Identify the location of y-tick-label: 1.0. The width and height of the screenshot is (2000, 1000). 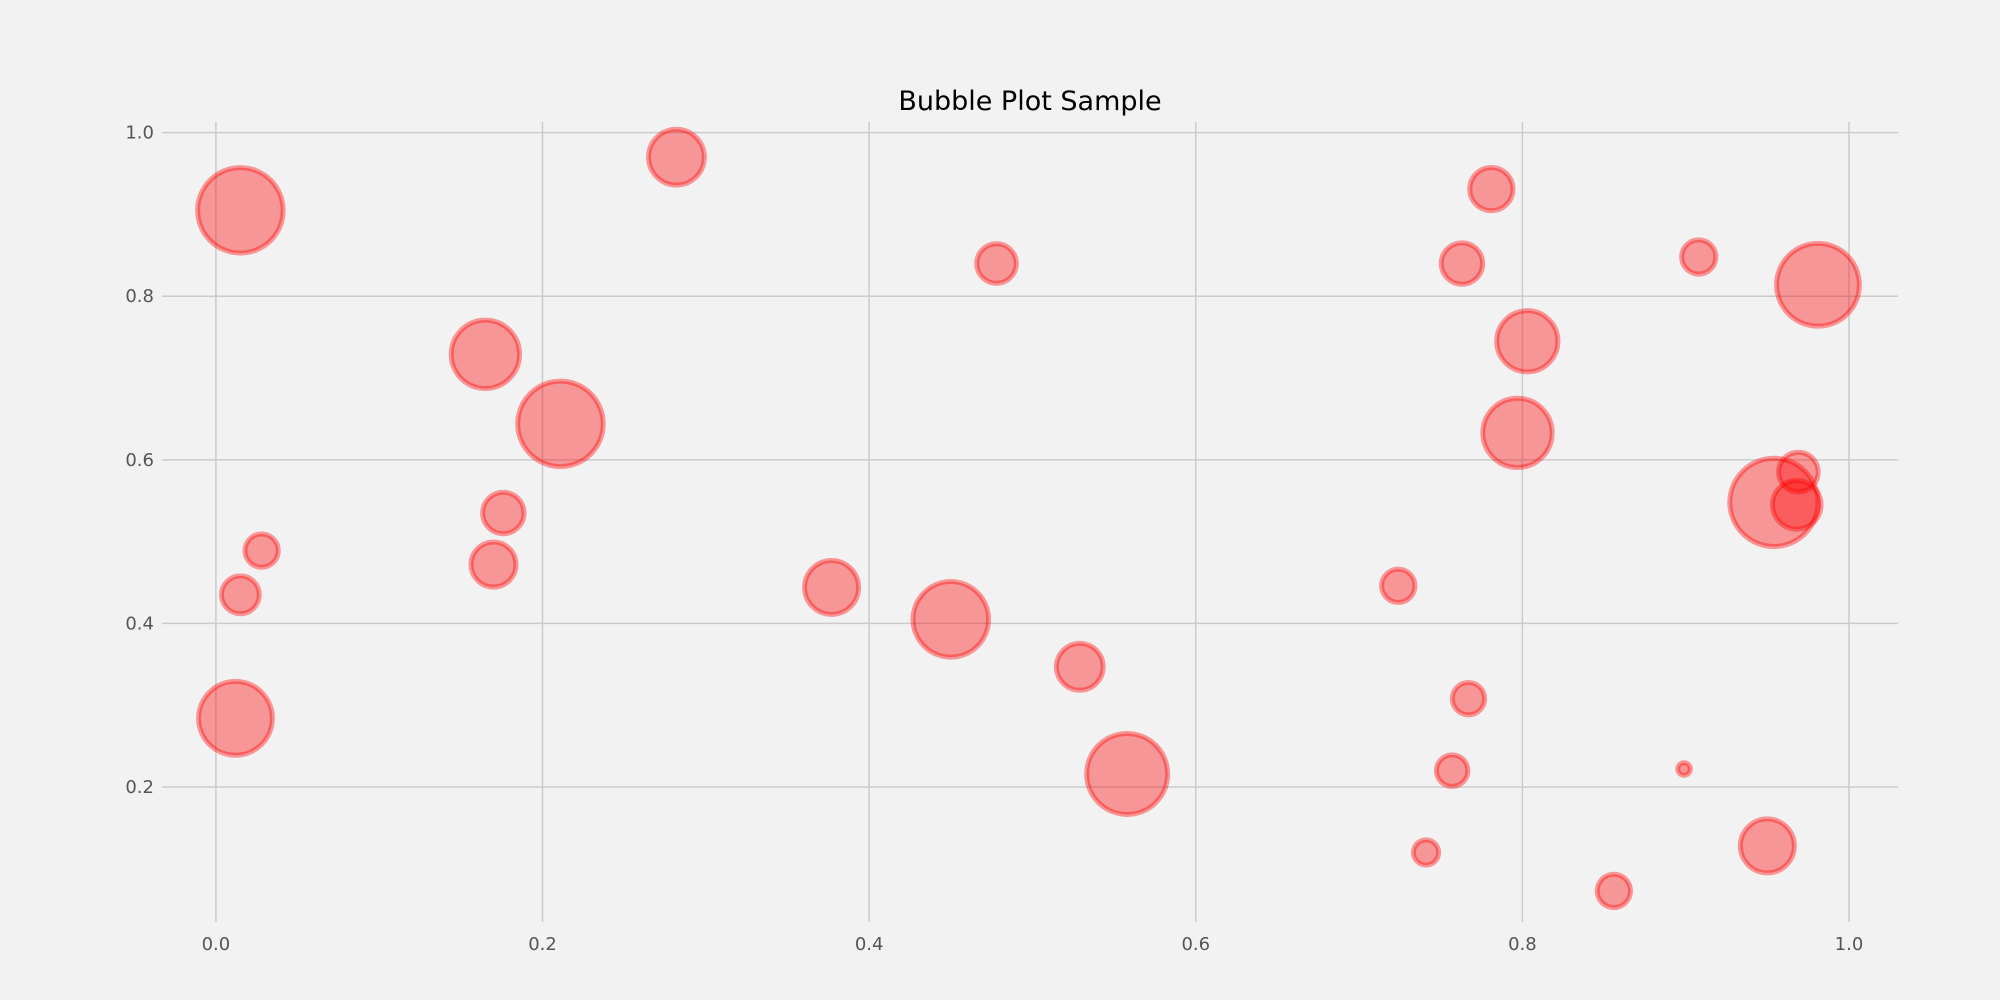
(139, 133).